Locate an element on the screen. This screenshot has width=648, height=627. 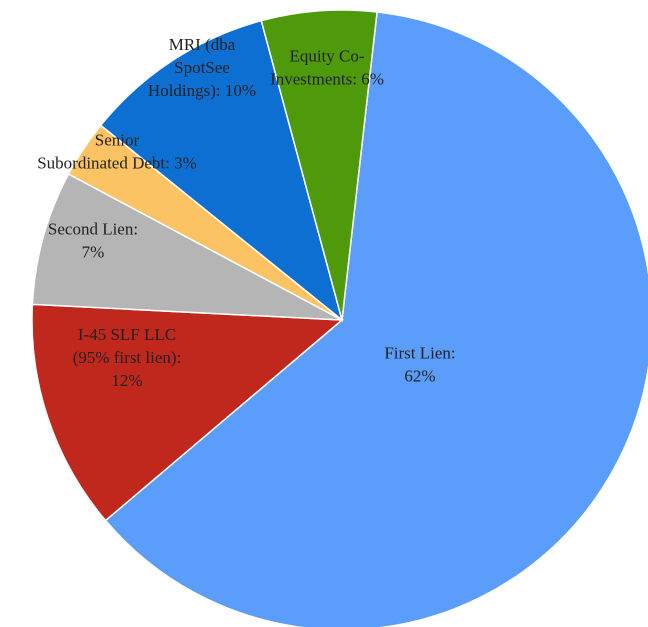
pie-label-line: SpotSee is located at coordinates (202, 67).